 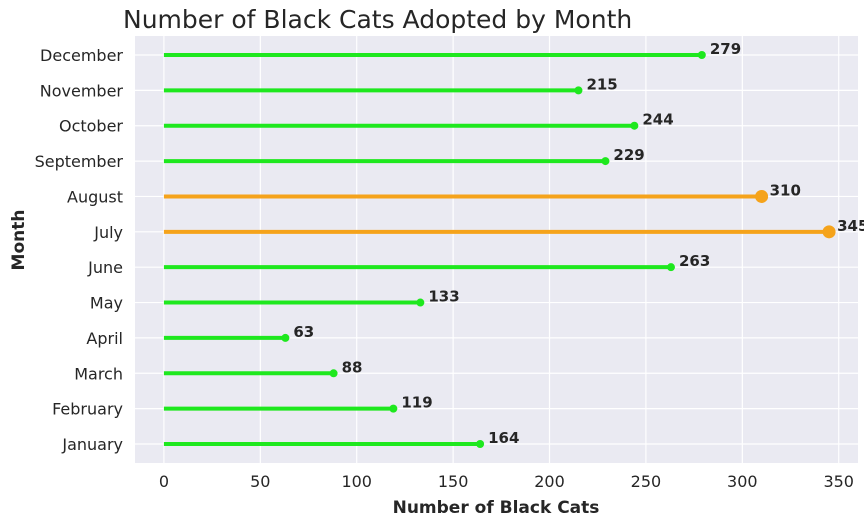 I want to click on x-tick-150: 150, so click(x=453, y=481).